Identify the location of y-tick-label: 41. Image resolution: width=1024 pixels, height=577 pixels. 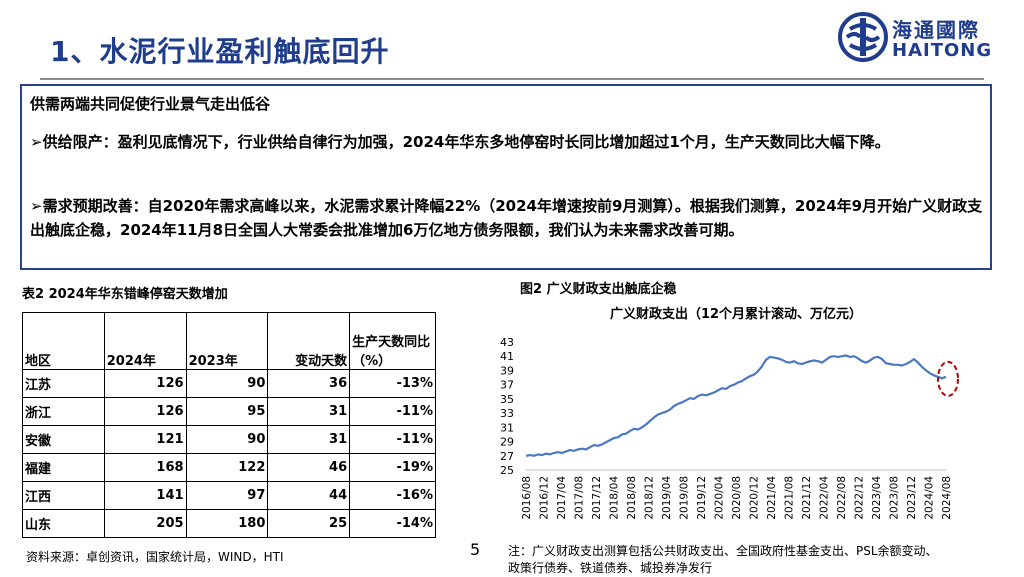
(507, 356).